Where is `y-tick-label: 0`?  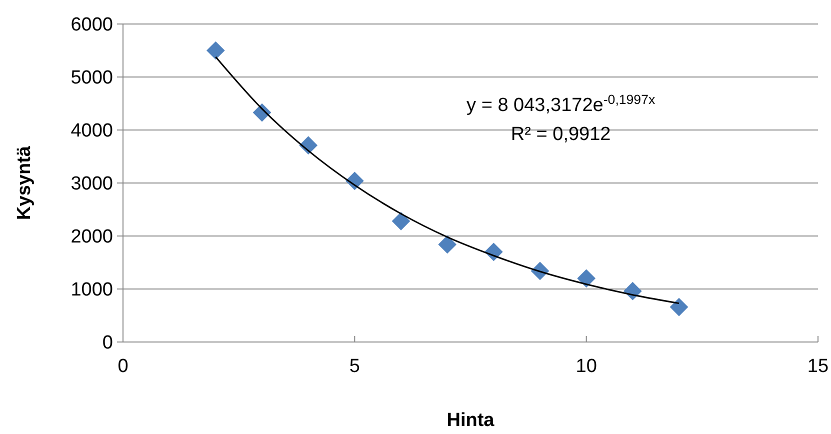
y-tick-label: 0 is located at coordinates (107, 343).